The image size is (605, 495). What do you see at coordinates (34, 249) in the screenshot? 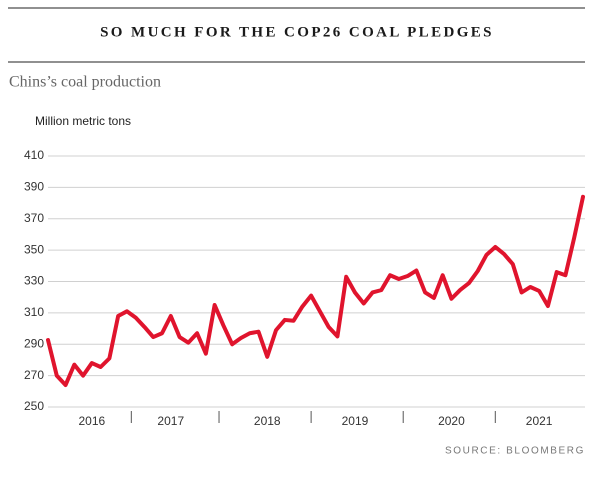
I see `y-tick-label: 350` at bounding box center [34, 249].